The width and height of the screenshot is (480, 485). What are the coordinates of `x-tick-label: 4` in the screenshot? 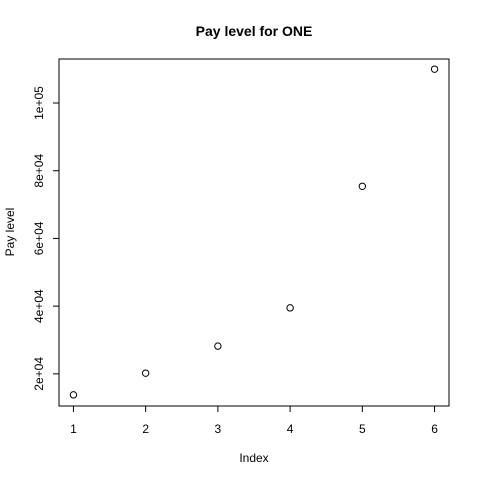 It's located at (290, 429).